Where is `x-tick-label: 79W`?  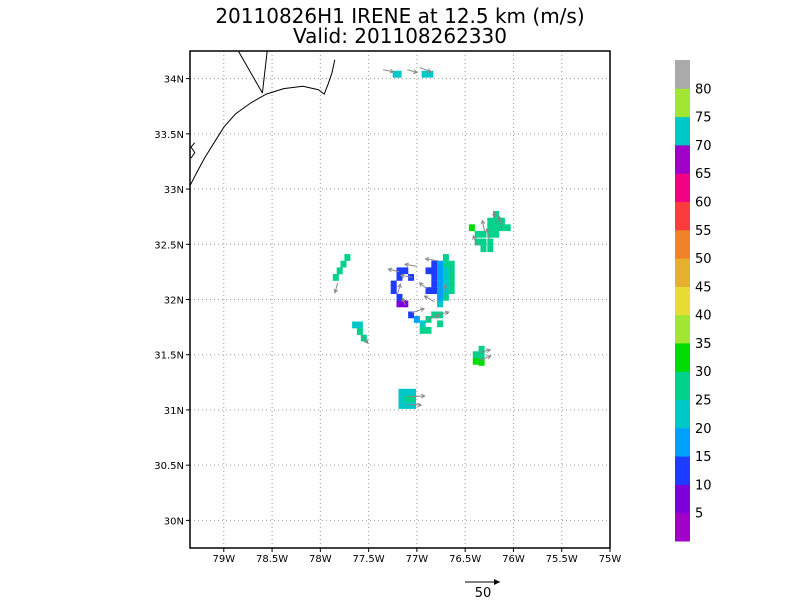
x-tick-label: 79W is located at coordinates (223, 559).